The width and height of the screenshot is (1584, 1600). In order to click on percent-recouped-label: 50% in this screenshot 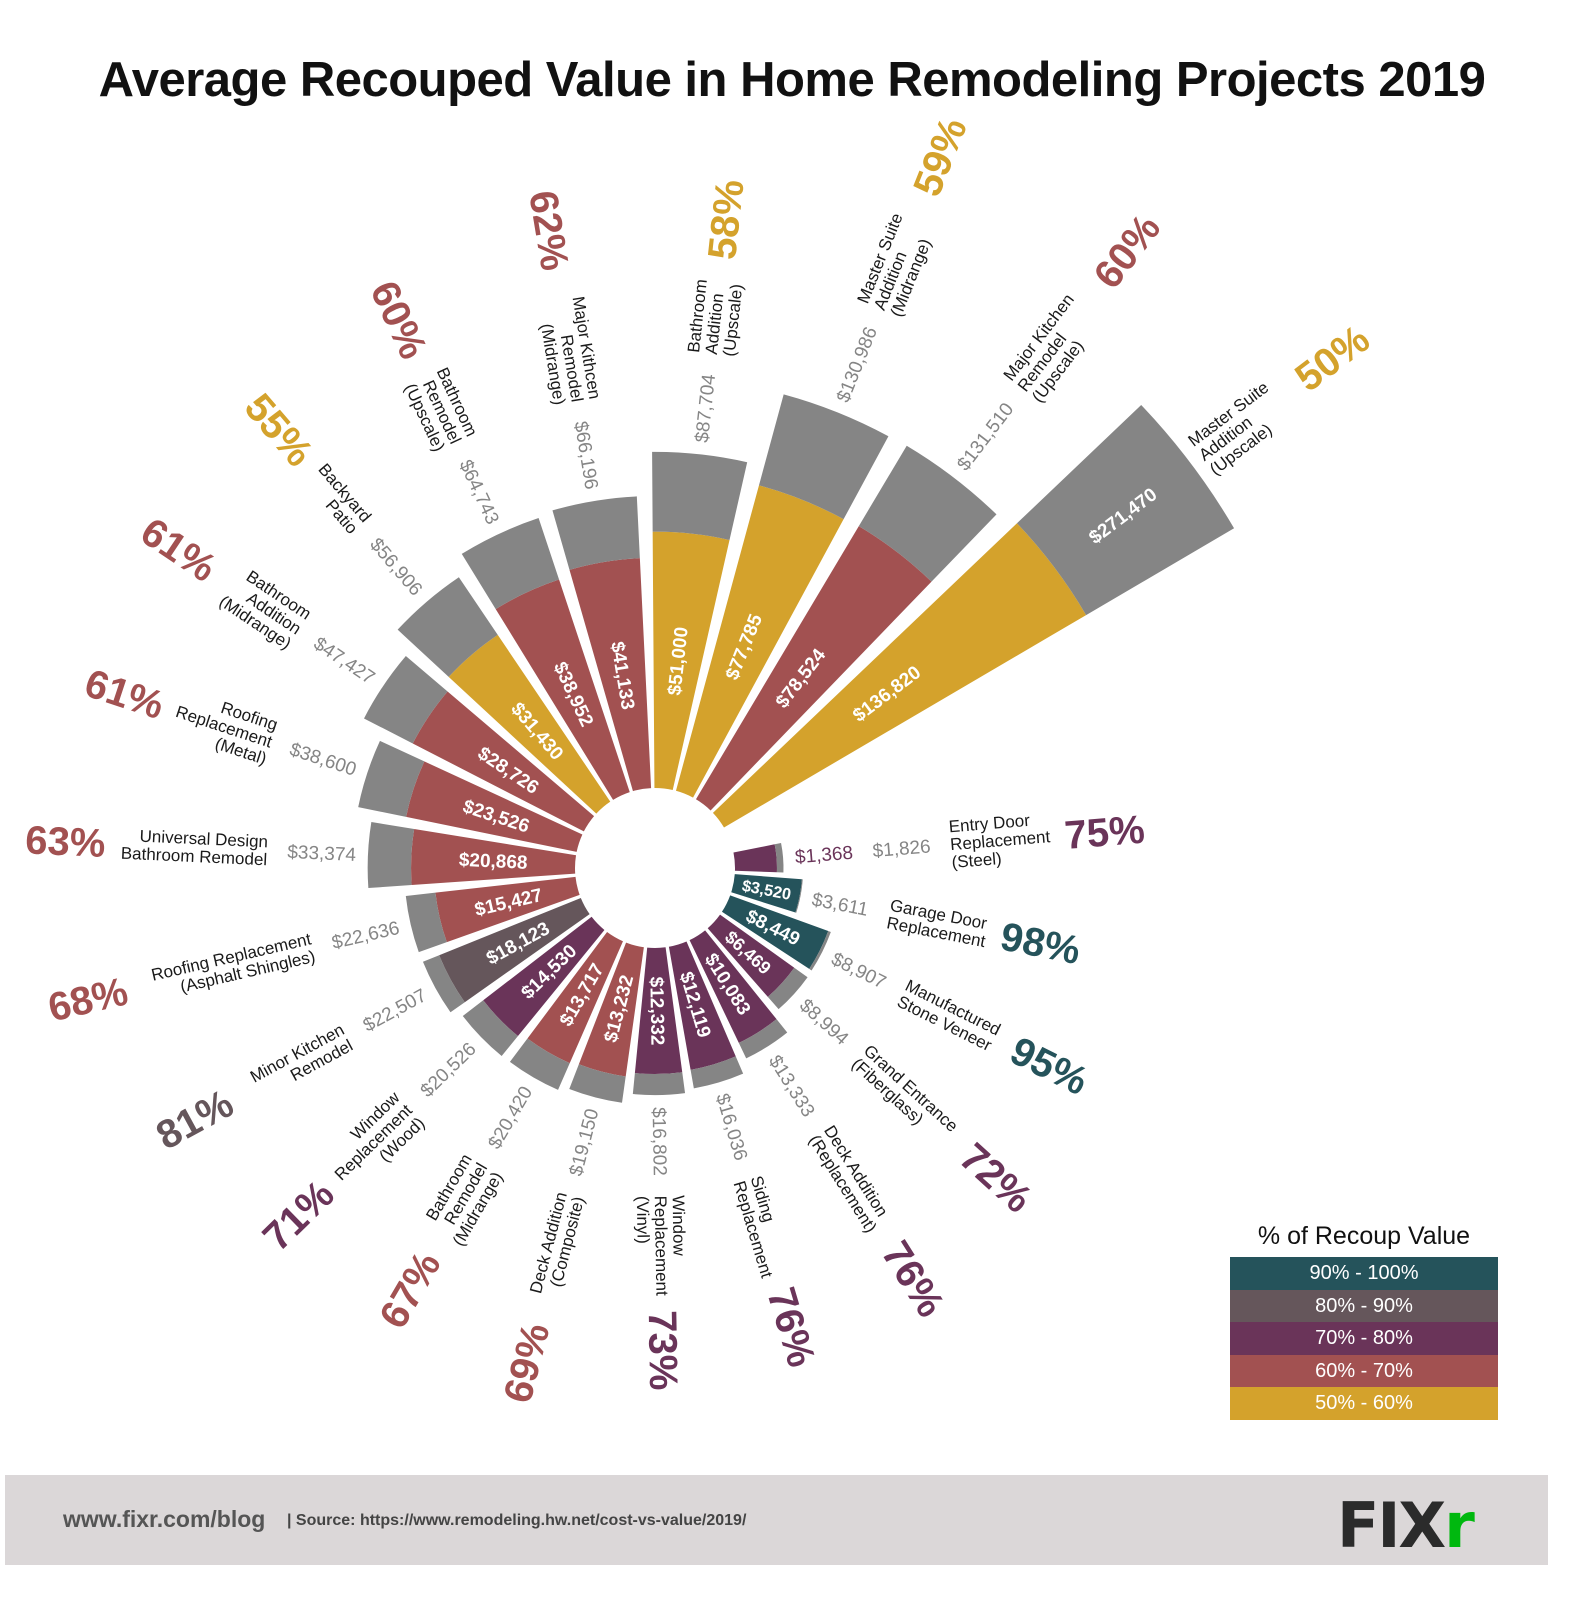, I will do `click(1332, 358)`.